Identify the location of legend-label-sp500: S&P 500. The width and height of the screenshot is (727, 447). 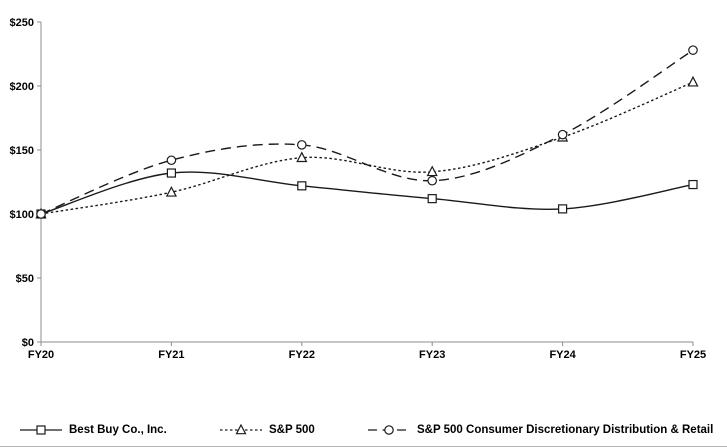
(292, 430).